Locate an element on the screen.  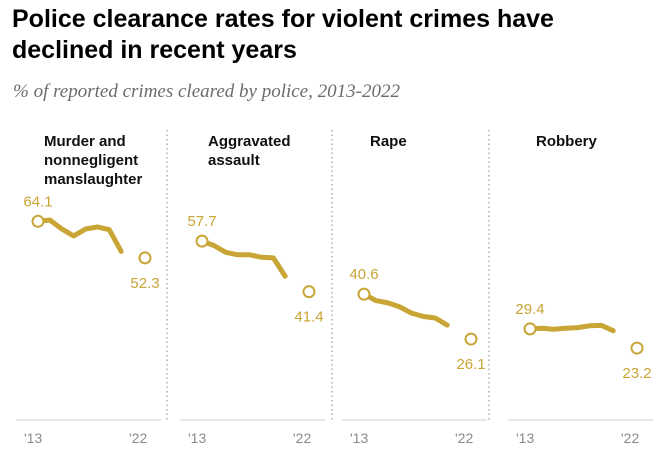
end-value-label: 52.3 is located at coordinates (144, 283).